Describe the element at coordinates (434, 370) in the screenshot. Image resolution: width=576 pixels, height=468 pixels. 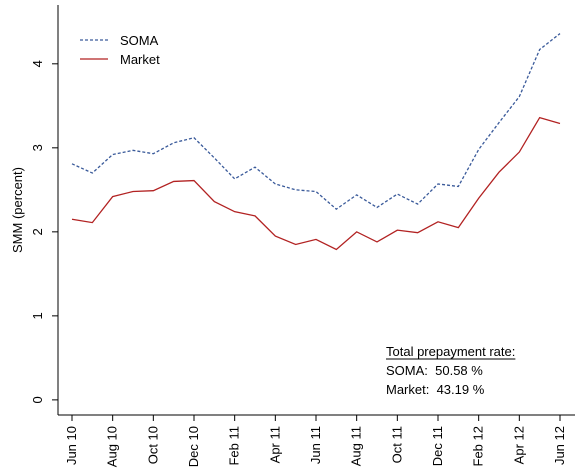
I see `annotation: SOMA: 50.58 %` at that location.